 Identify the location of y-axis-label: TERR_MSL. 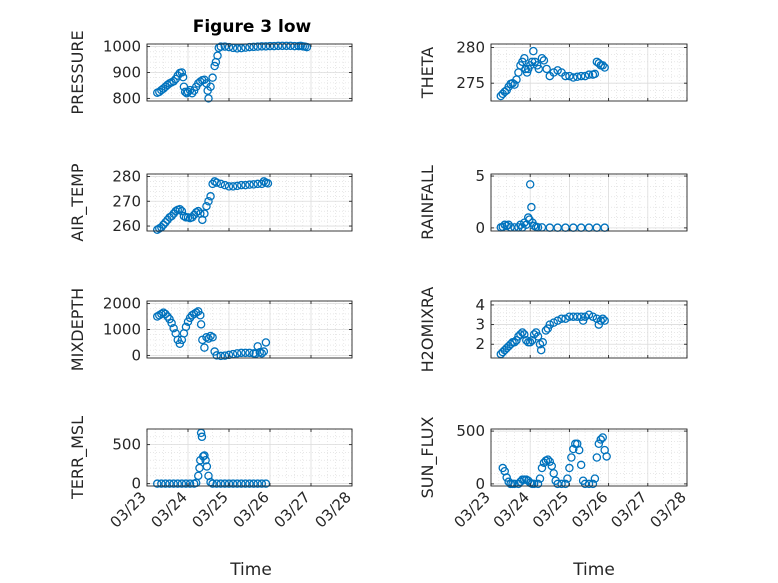
(78, 458).